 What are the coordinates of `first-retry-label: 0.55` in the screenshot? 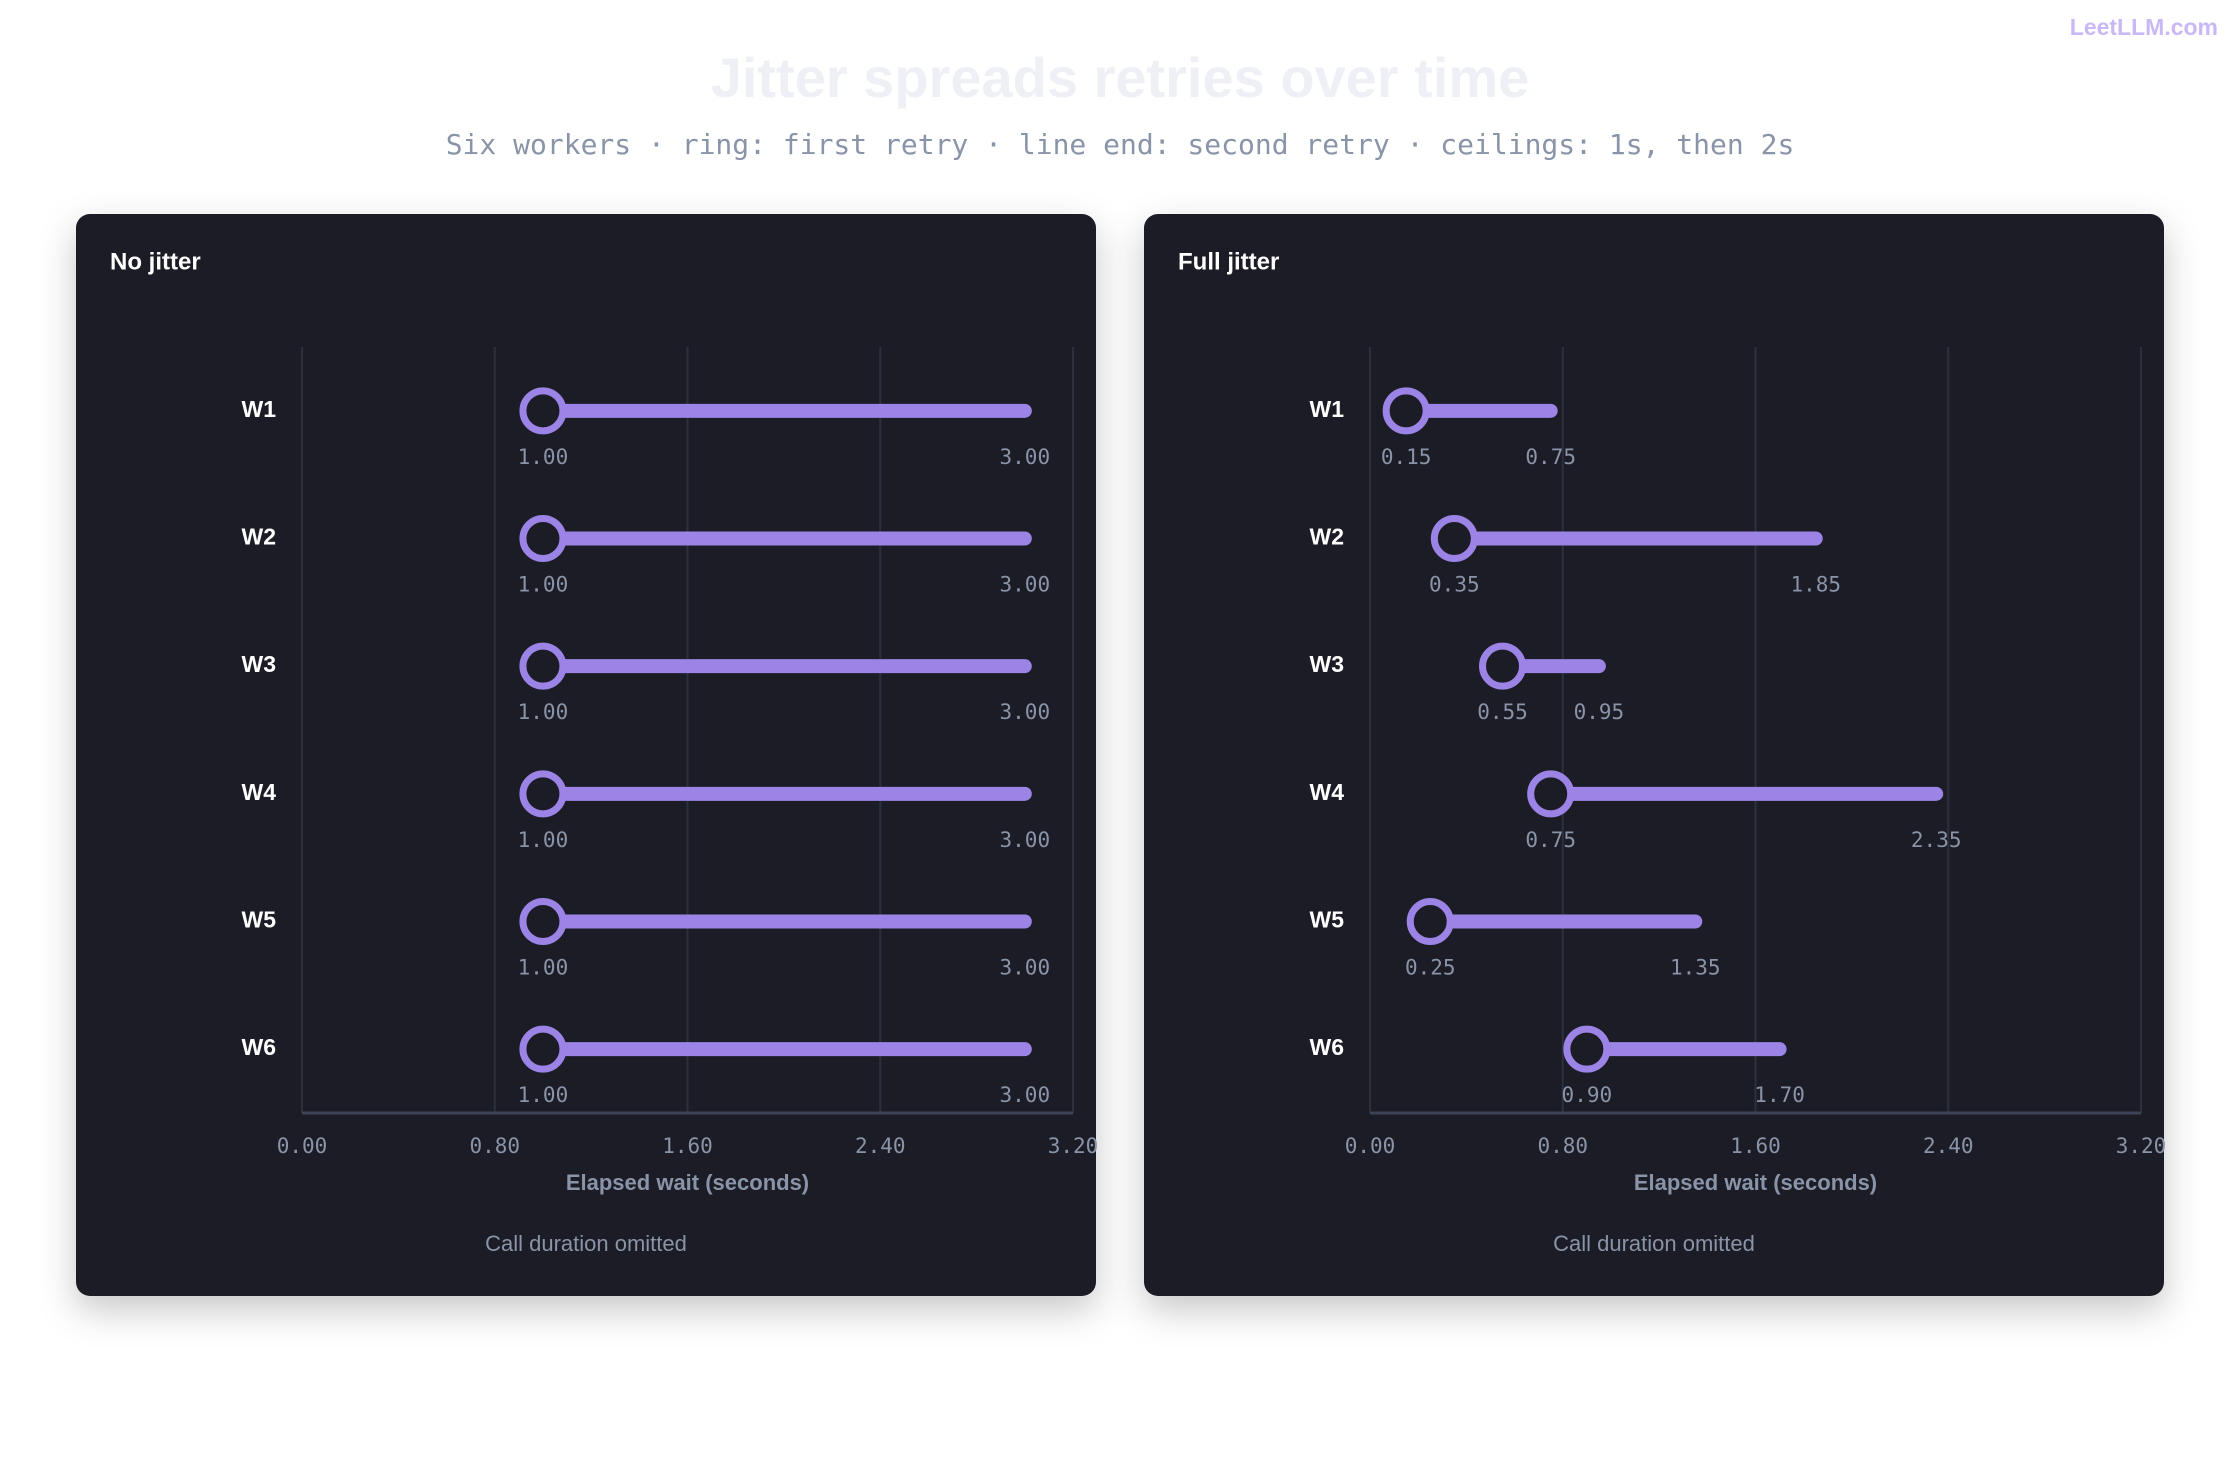 It's located at (1502, 712).